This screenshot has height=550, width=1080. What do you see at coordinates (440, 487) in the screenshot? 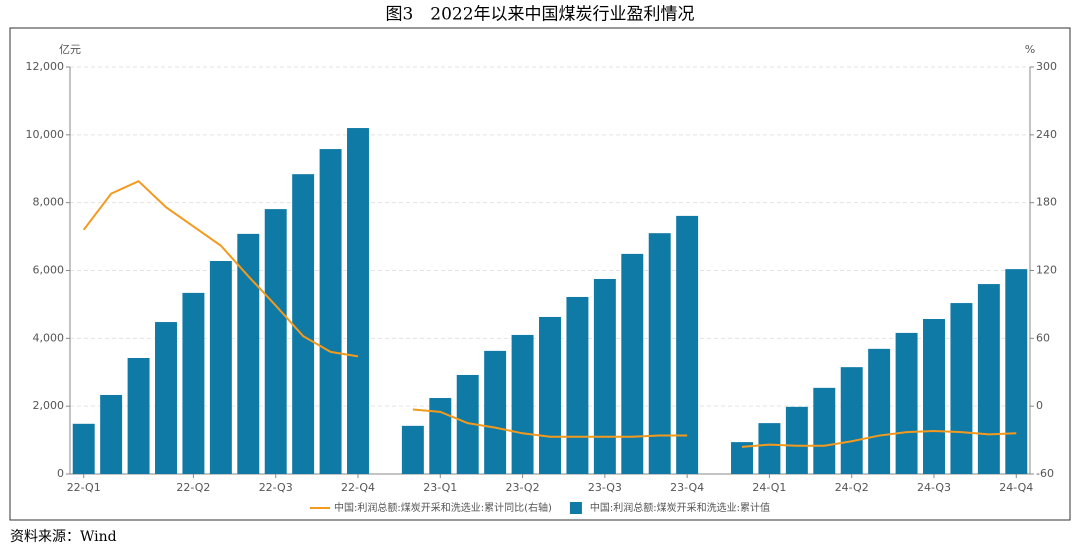
I see `x-tick-label: 23-Q1` at bounding box center [440, 487].